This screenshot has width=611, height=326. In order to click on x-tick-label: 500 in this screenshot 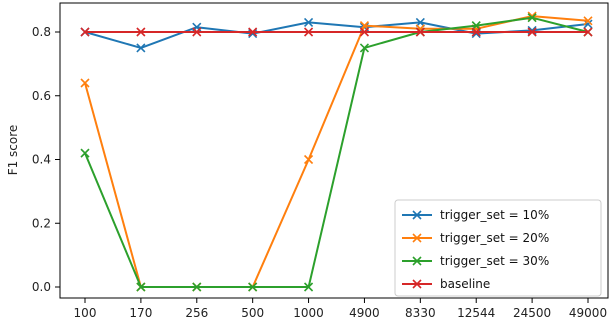, I will do `click(252, 313)`.